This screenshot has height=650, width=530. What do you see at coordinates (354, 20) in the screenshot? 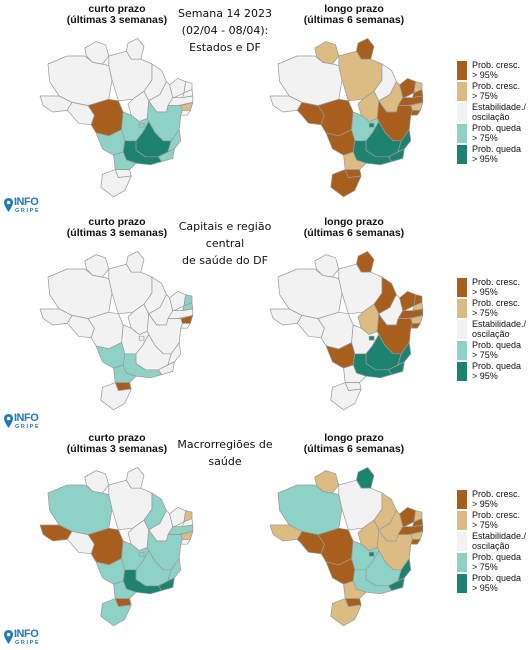
I see `long-term-title-line2: (últimas 6 semanas)` at bounding box center [354, 20].